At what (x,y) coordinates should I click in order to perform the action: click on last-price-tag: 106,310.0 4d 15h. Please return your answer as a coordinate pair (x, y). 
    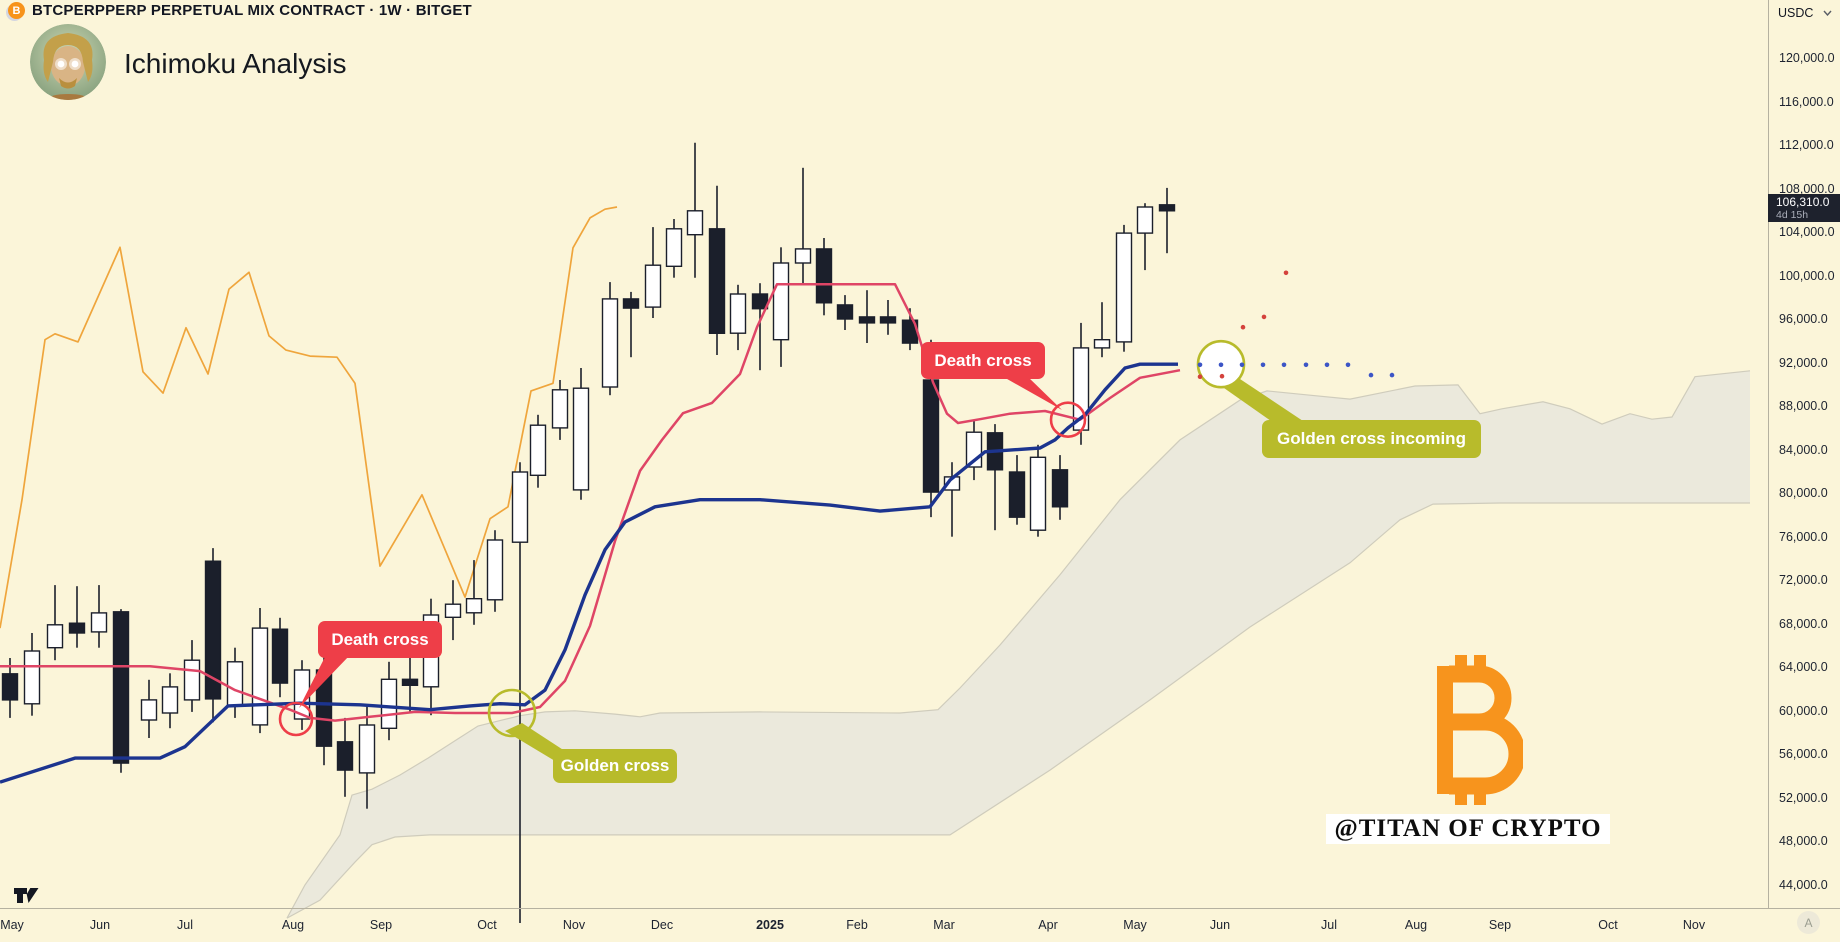
    Looking at the image, I should click on (1804, 208).